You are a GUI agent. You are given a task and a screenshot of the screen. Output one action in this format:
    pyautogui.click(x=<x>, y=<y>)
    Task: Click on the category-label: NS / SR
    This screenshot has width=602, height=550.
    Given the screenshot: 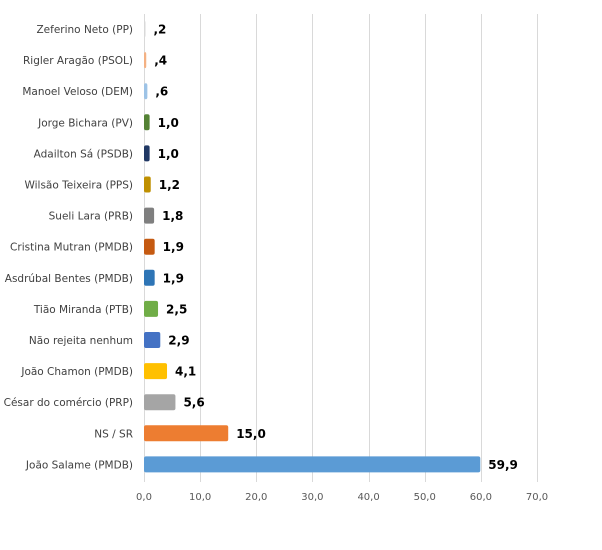 What is the action you would take?
    pyautogui.click(x=113, y=434)
    